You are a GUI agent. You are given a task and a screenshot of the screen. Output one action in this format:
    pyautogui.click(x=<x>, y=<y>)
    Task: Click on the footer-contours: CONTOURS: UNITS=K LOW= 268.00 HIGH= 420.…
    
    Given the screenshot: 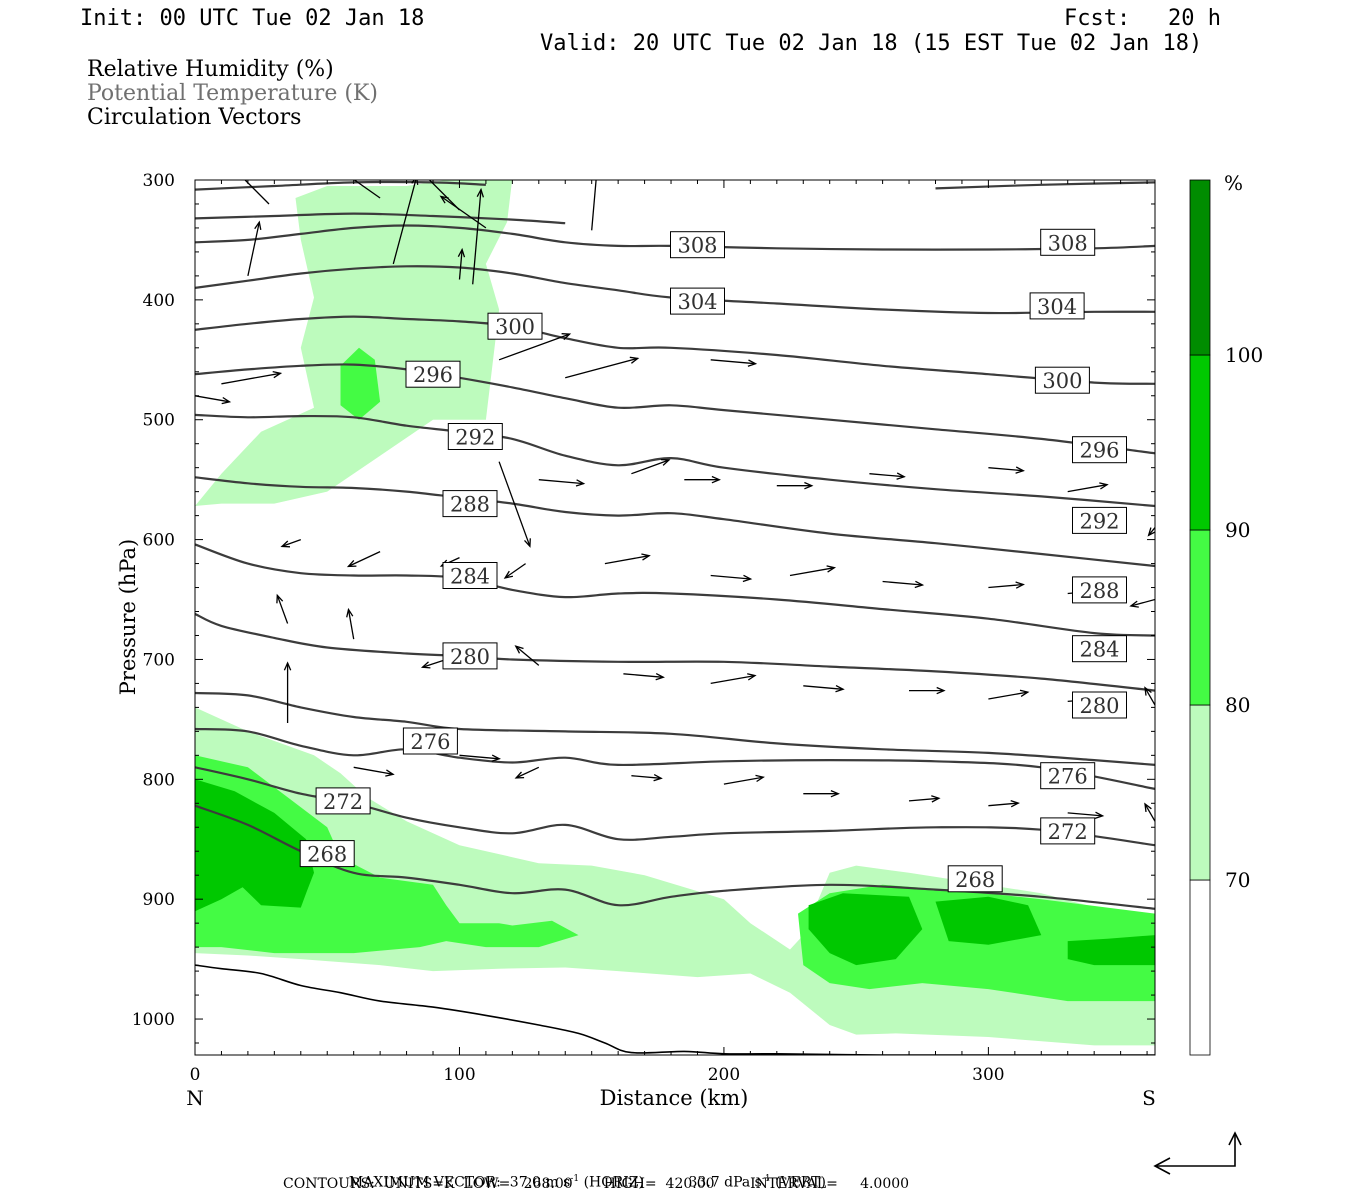 What is the action you would take?
    pyautogui.click(x=596, y=1184)
    